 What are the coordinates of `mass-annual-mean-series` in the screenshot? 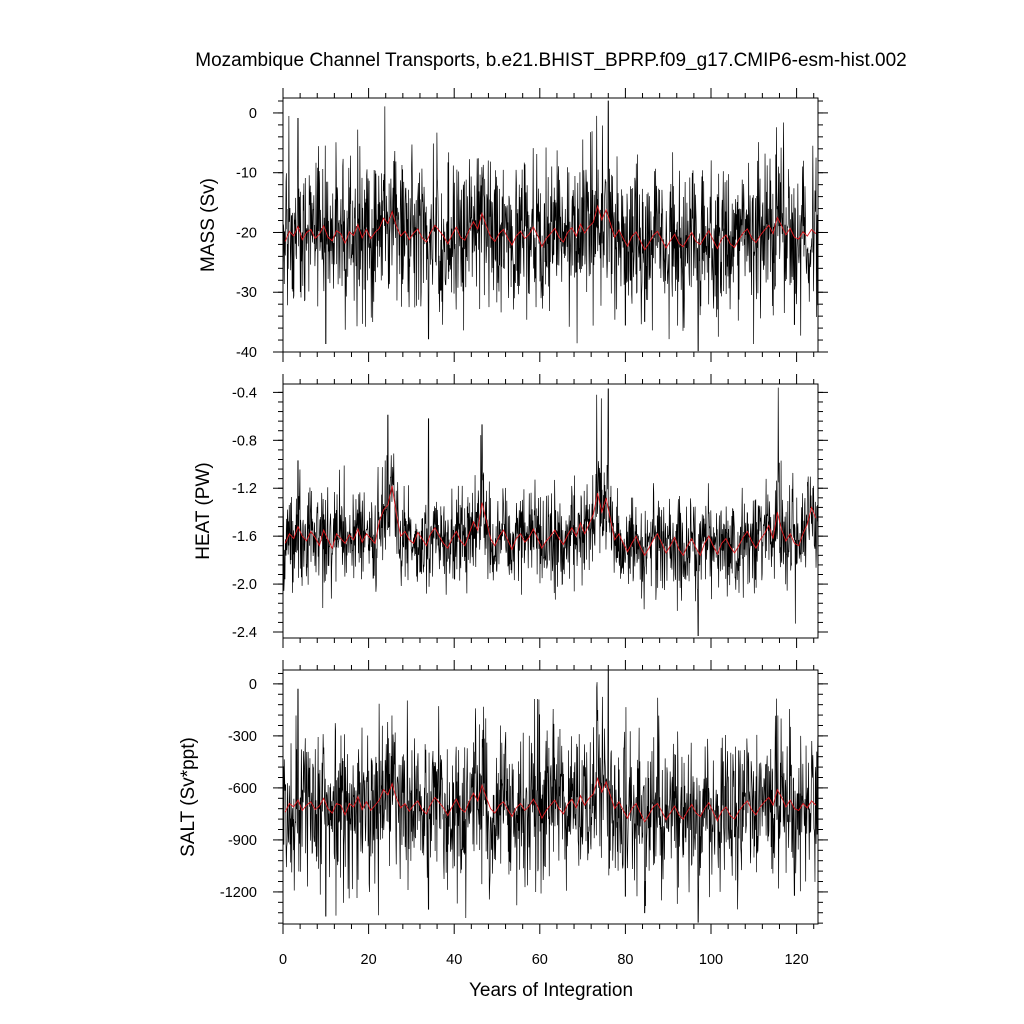 It's located at (550, 227).